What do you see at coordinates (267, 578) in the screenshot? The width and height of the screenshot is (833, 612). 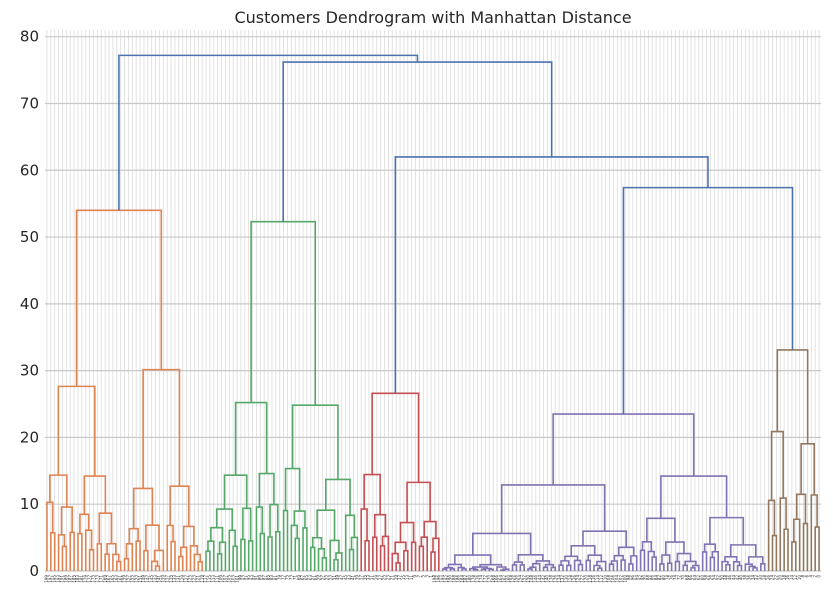 I see `leaf-label: 85` at bounding box center [267, 578].